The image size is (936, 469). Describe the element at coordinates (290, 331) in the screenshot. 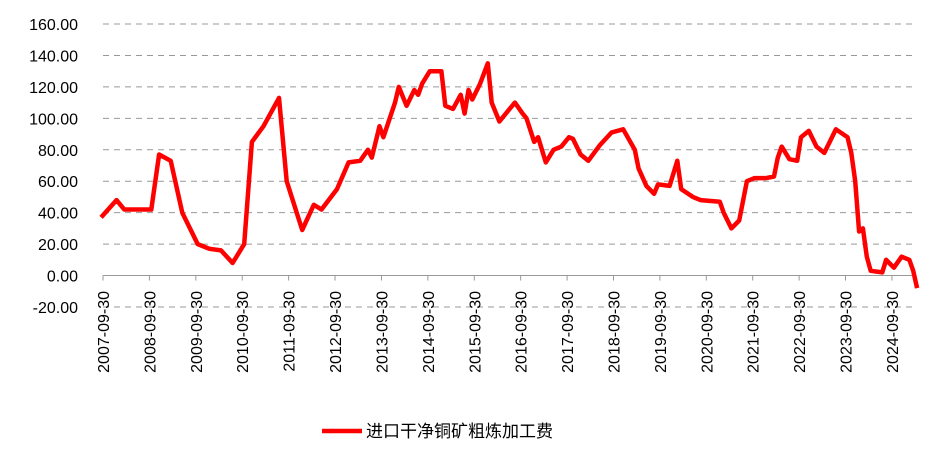

I see `x-tick-label: 2011-09-30` at that location.